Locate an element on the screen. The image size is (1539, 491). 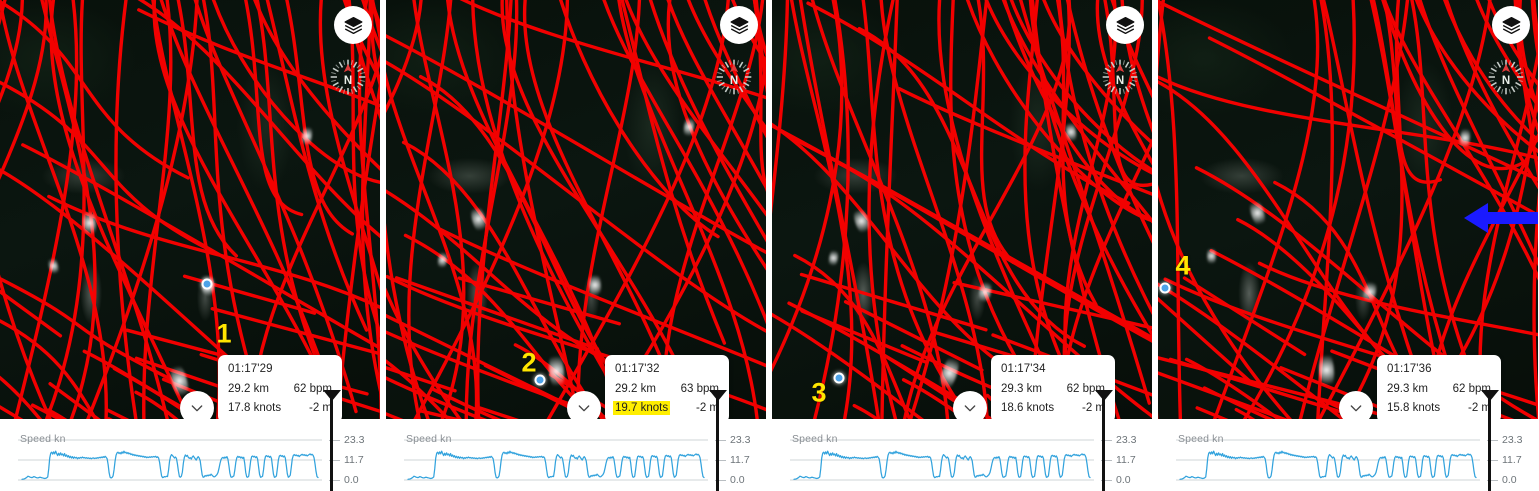
annotation-number-3: 3 is located at coordinates (819, 392).